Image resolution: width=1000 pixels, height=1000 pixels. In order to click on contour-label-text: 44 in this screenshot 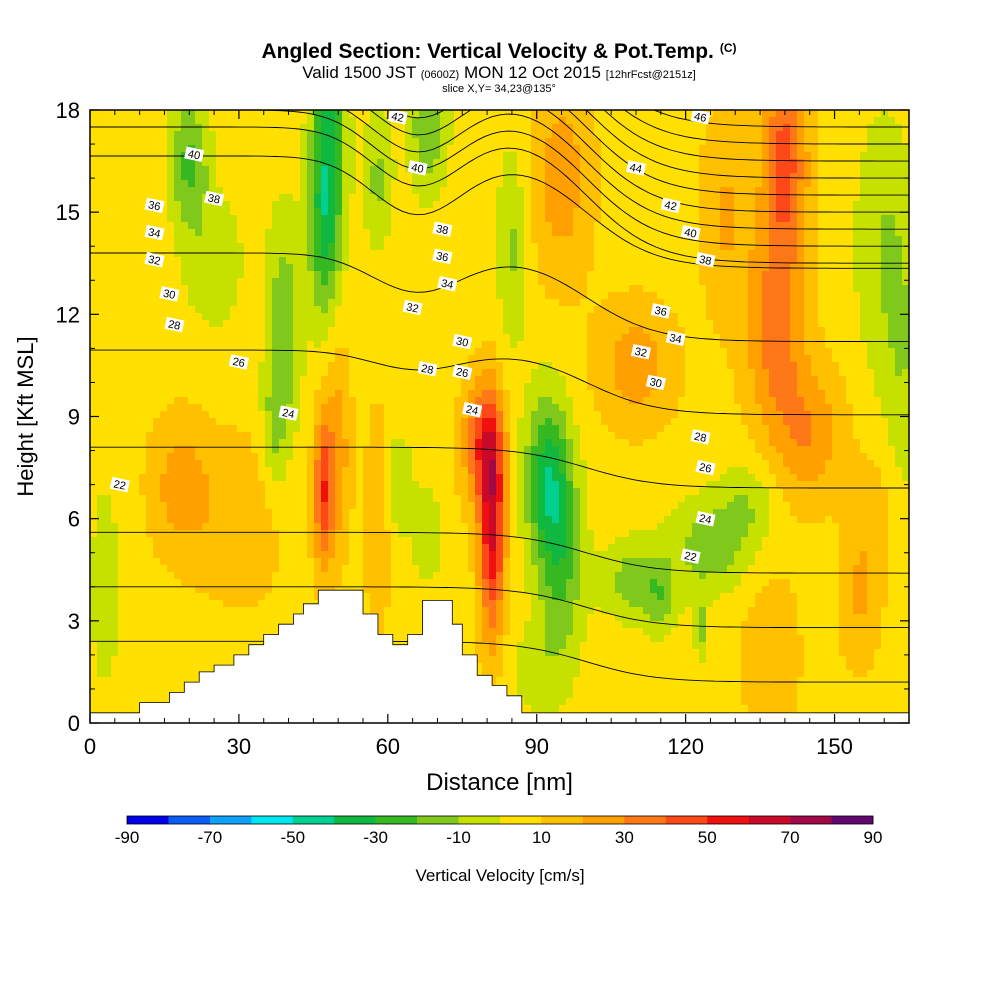, I will do `click(636, 169)`.